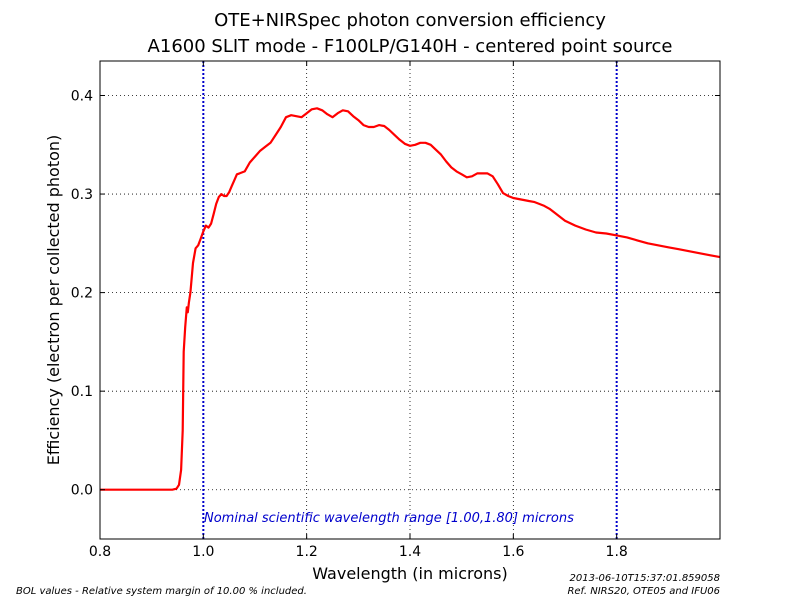 The height and width of the screenshot is (600, 800). I want to click on x-tick-label: 1.4, so click(410, 552).